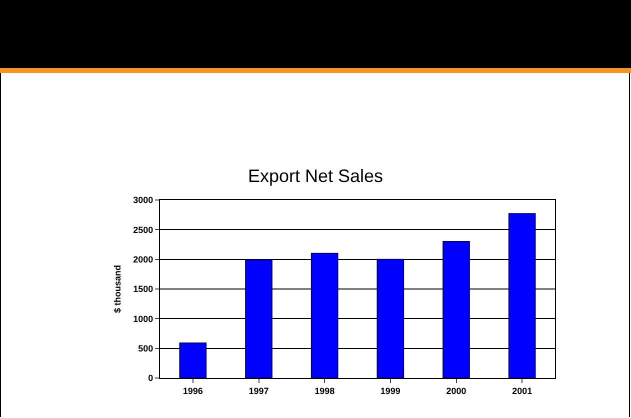 This screenshot has width=631, height=418. I want to click on x-tick-label: 1997, so click(258, 391).